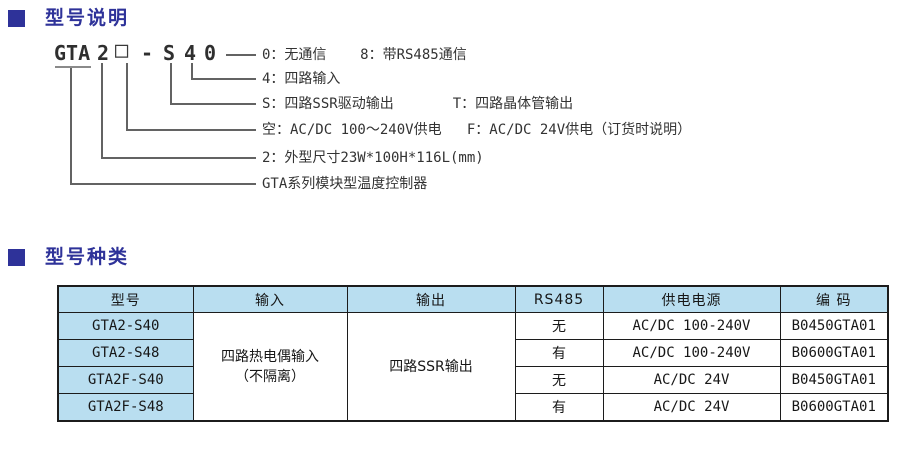  I want to click on label-size-code: 2：外型尺寸23W*100H*116L(mm), so click(373, 158).